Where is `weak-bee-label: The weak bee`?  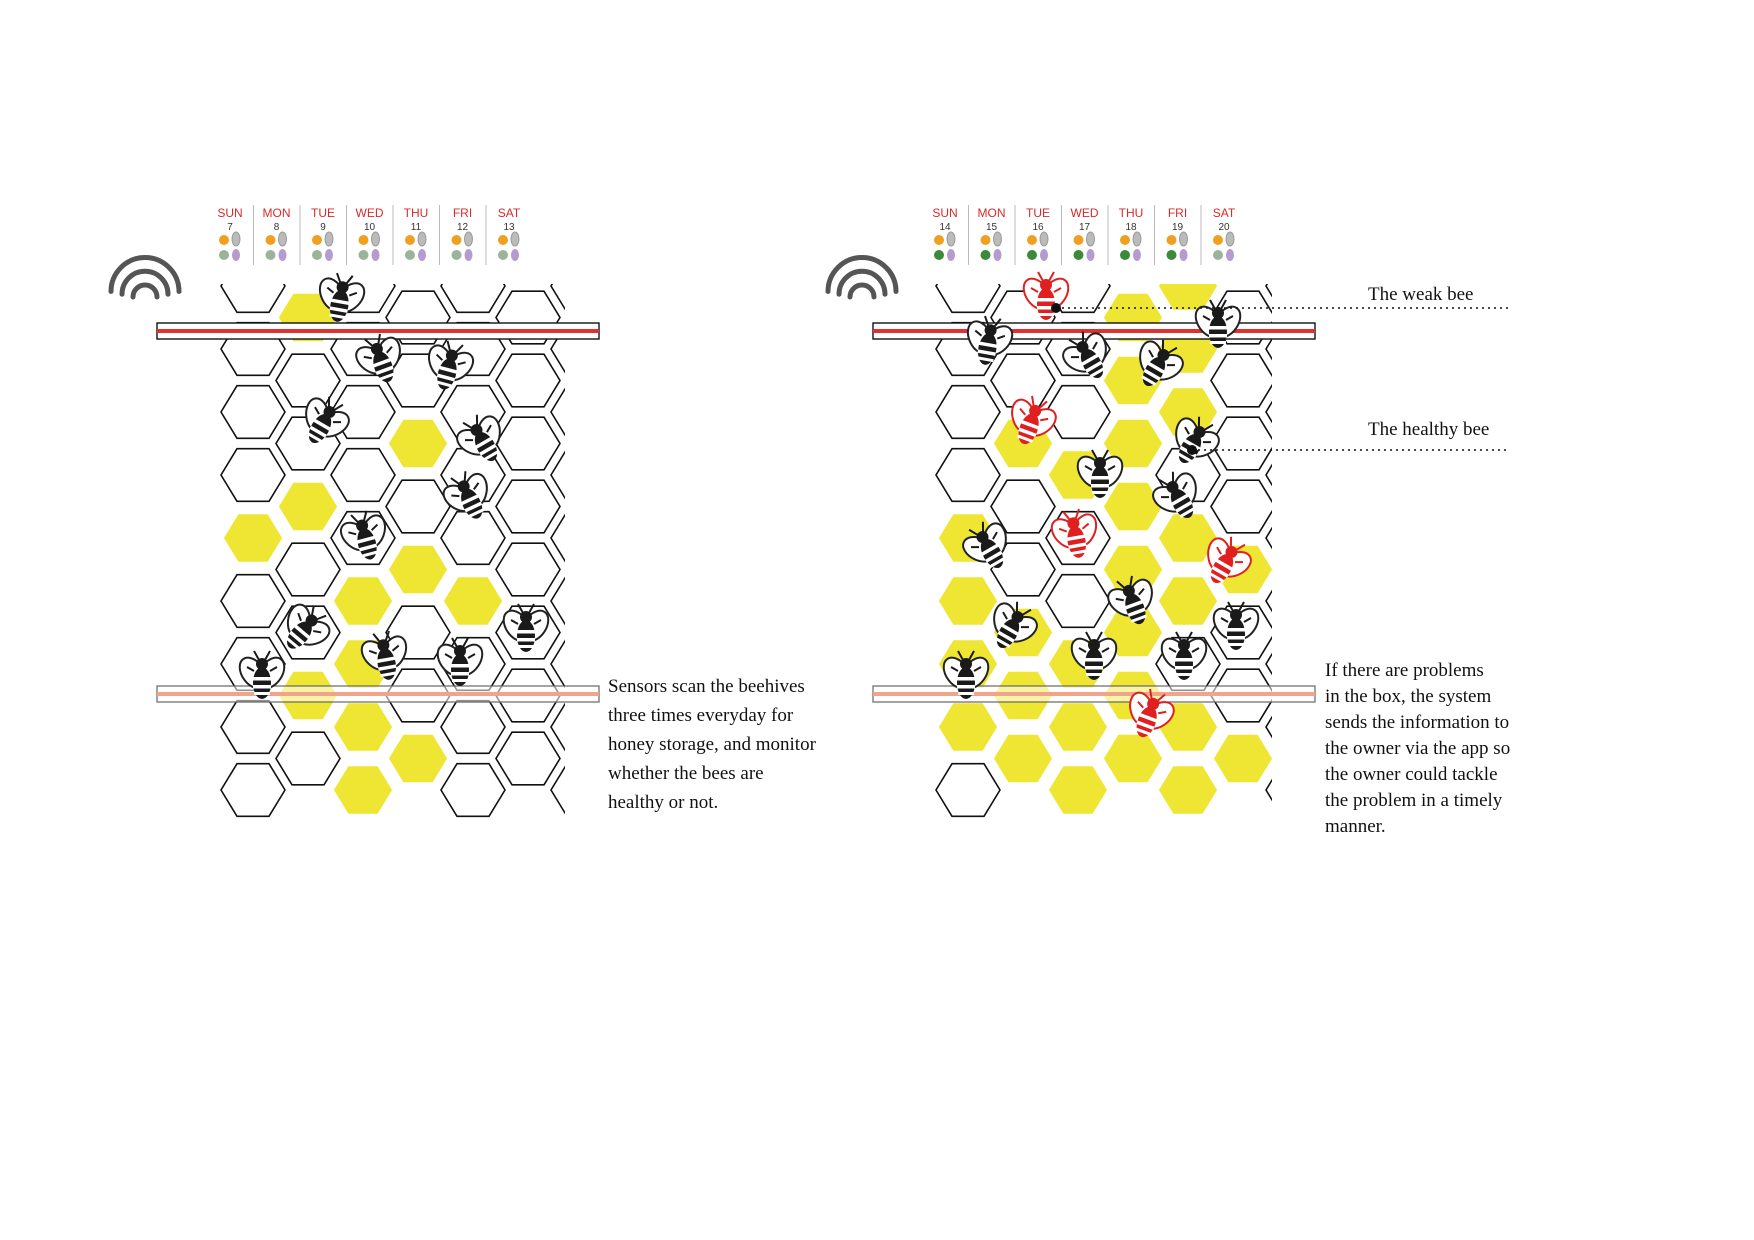 weak-bee-label: The weak bee is located at coordinates (1421, 294).